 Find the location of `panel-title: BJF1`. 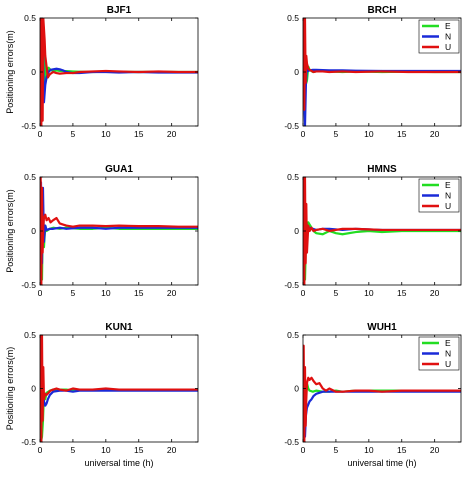

panel-title: BJF1 is located at coordinates (119, 10).